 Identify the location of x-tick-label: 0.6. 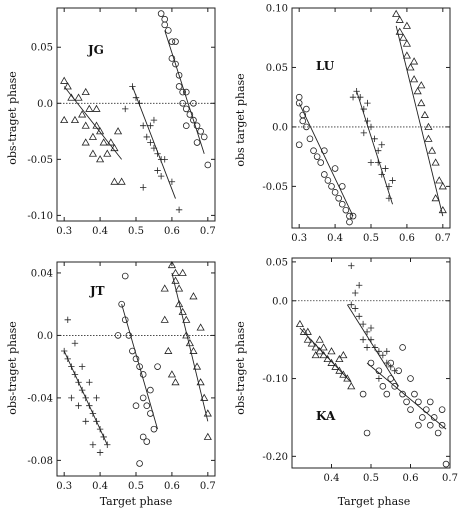
(172, 231).